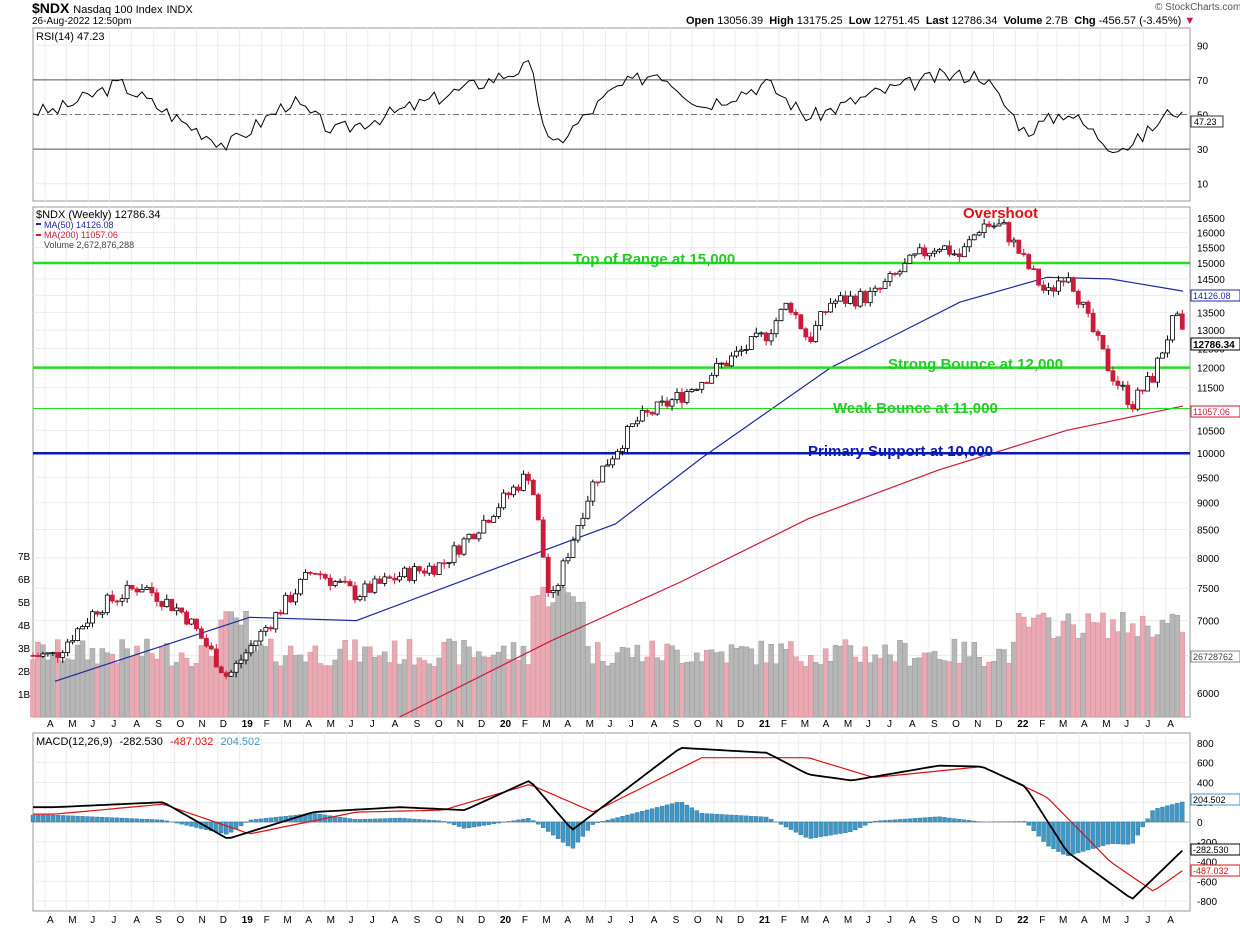 The height and width of the screenshot is (928, 1240). What do you see at coordinates (1057, 21) in the screenshot?
I see `volume-value: 2.7B` at bounding box center [1057, 21].